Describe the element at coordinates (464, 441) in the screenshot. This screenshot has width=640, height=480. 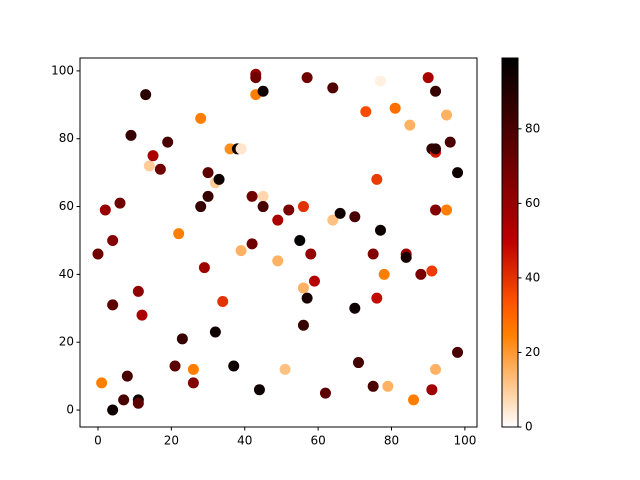
I see `x-tick-label: 100` at that location.